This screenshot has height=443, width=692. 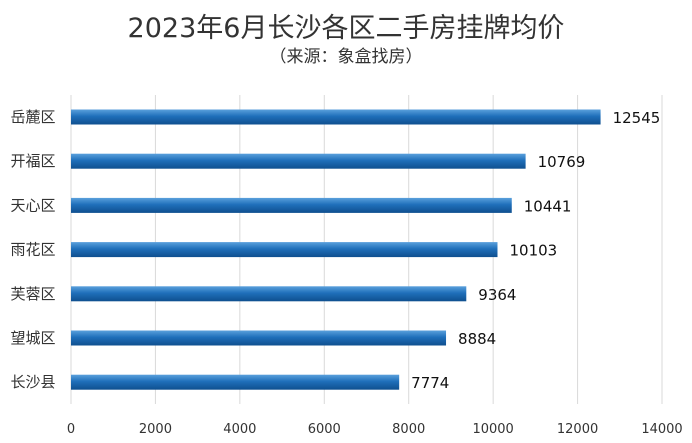 I want to click on category-label: 开福区, so click(x=32, y=161).